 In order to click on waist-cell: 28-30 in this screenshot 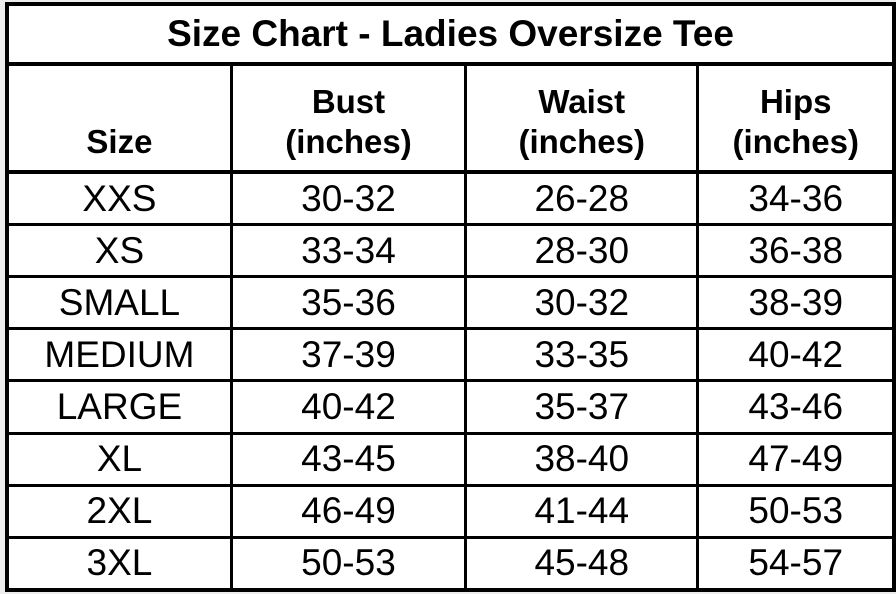, I will do `click(582, 251)`.